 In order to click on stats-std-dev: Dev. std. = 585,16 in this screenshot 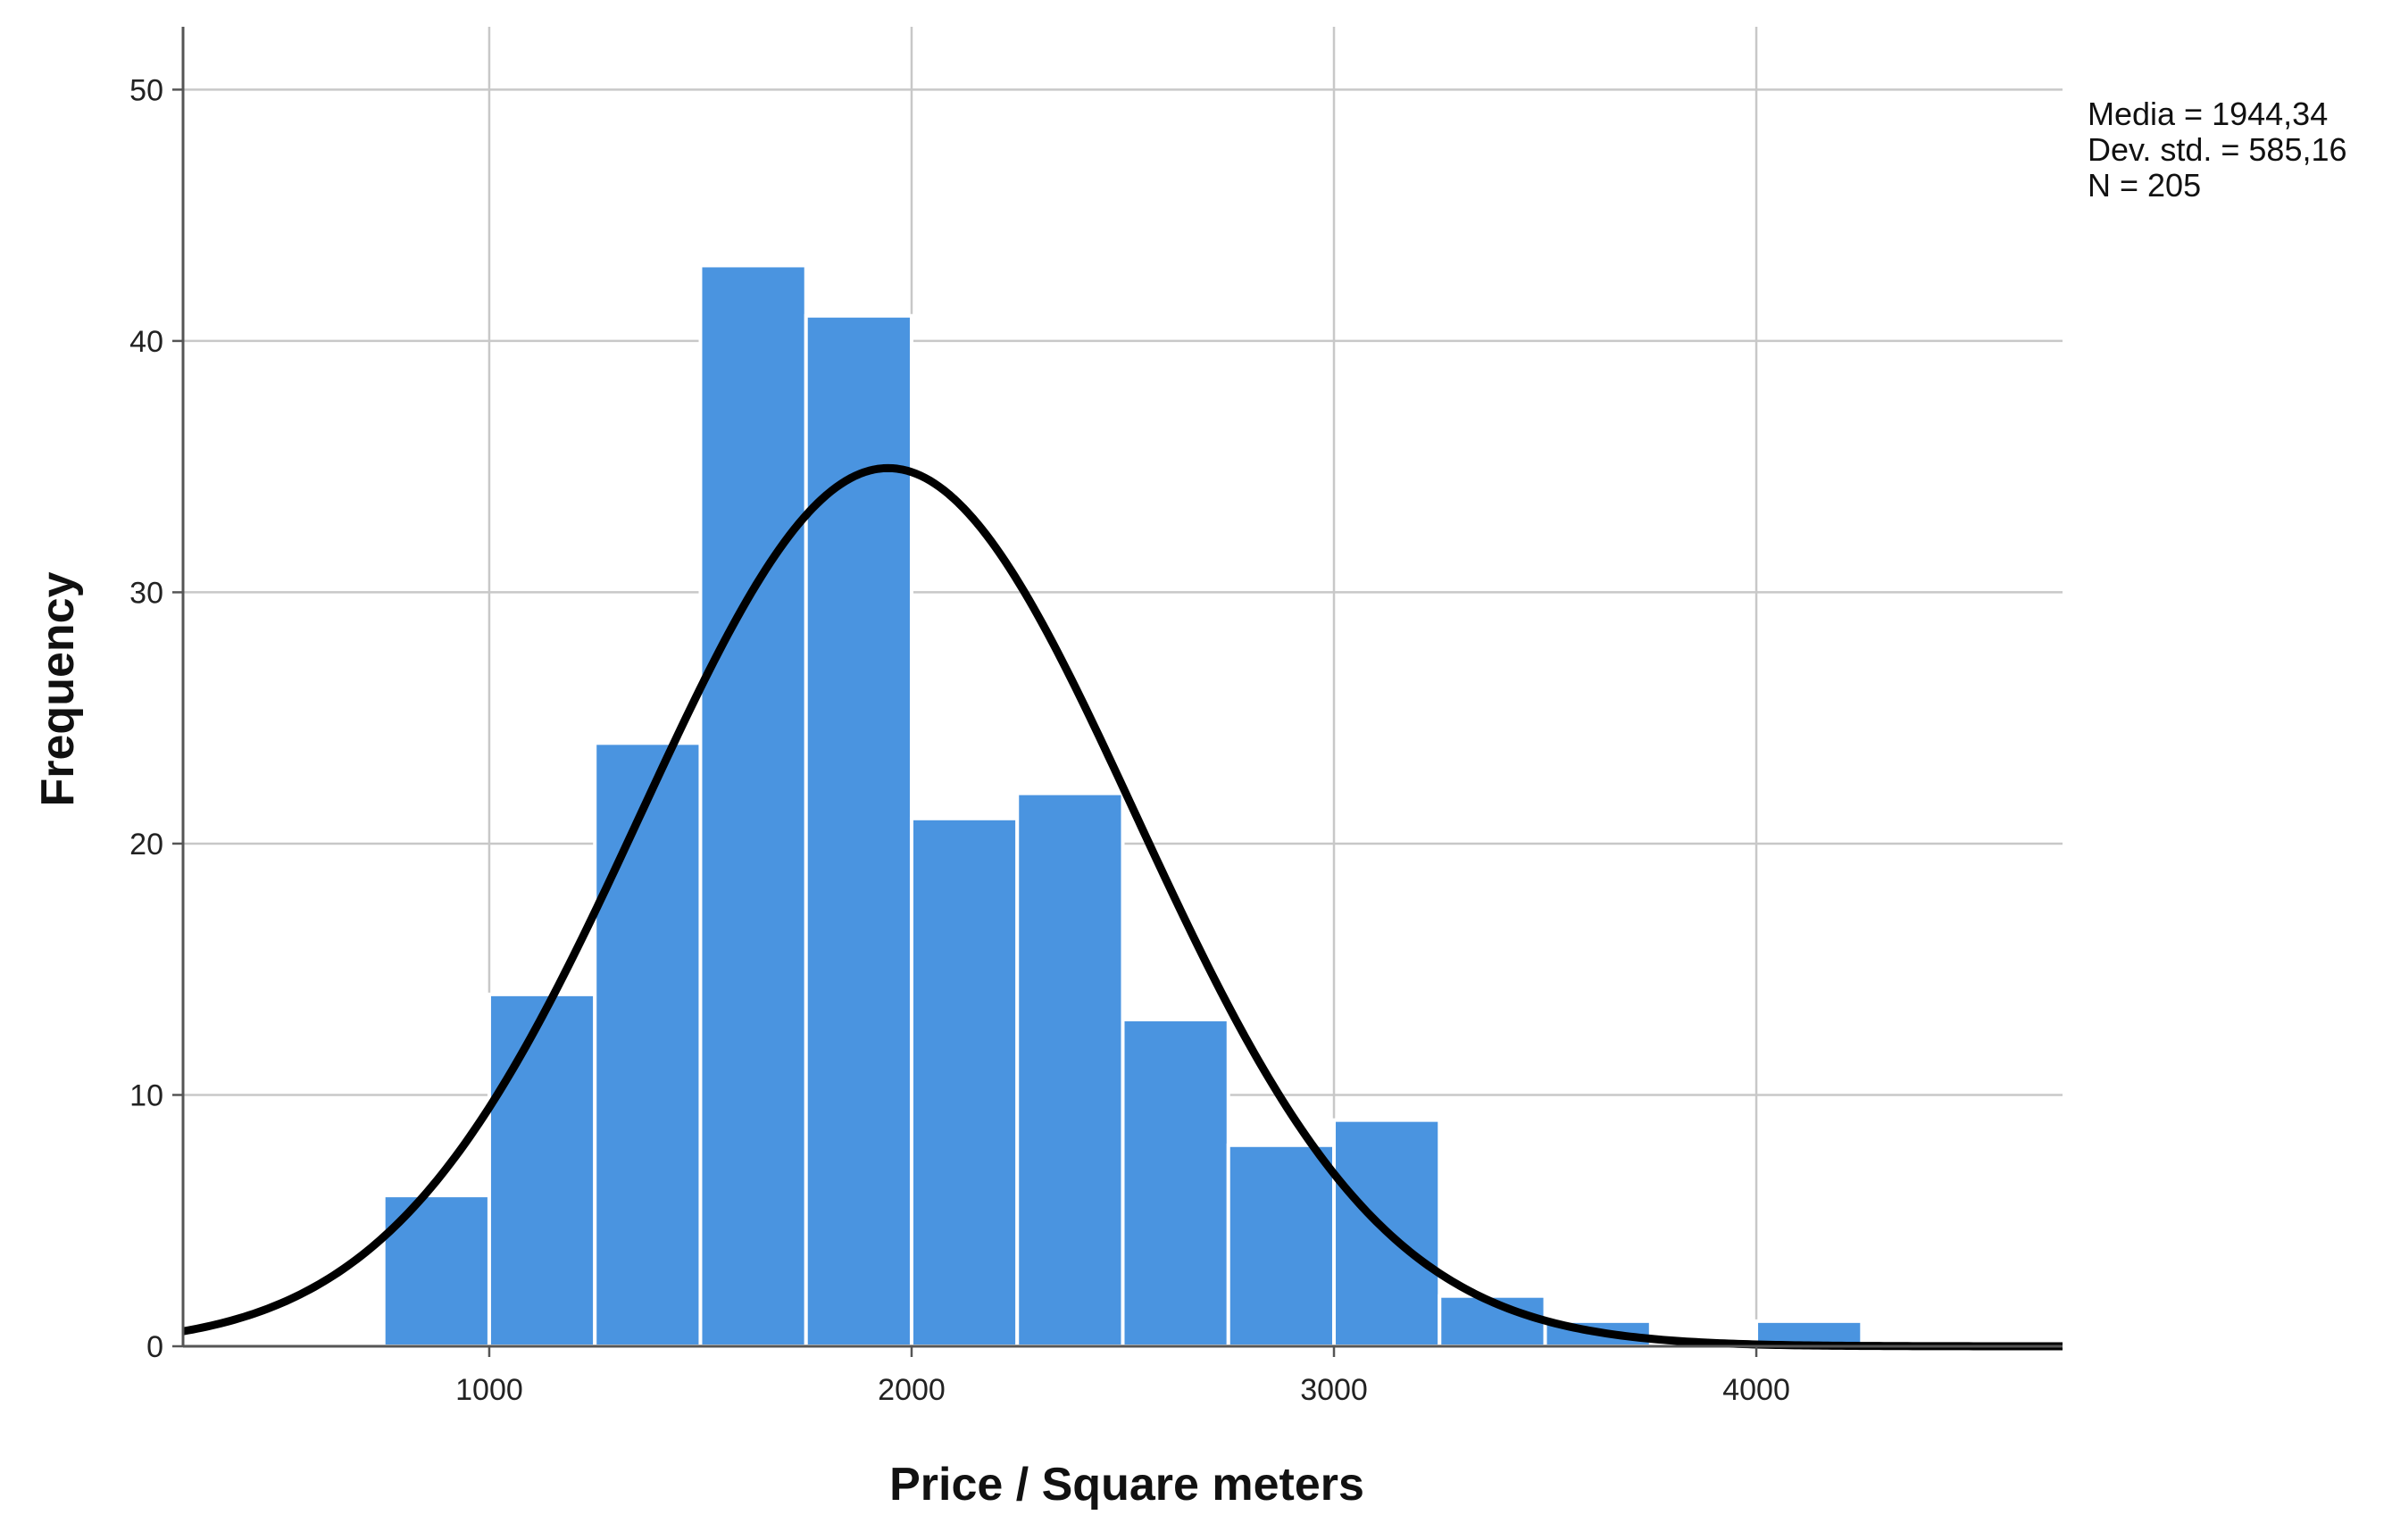, I will do `click(2217, 149)`.